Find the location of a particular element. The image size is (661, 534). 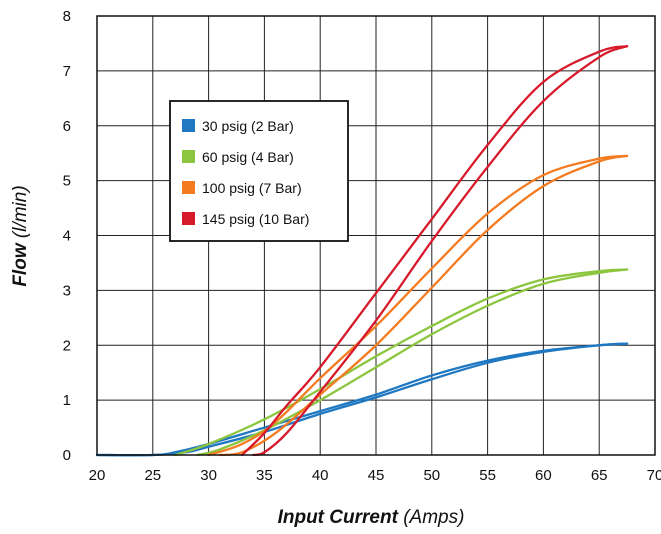

legend-box is located at coordinates (259, 171).